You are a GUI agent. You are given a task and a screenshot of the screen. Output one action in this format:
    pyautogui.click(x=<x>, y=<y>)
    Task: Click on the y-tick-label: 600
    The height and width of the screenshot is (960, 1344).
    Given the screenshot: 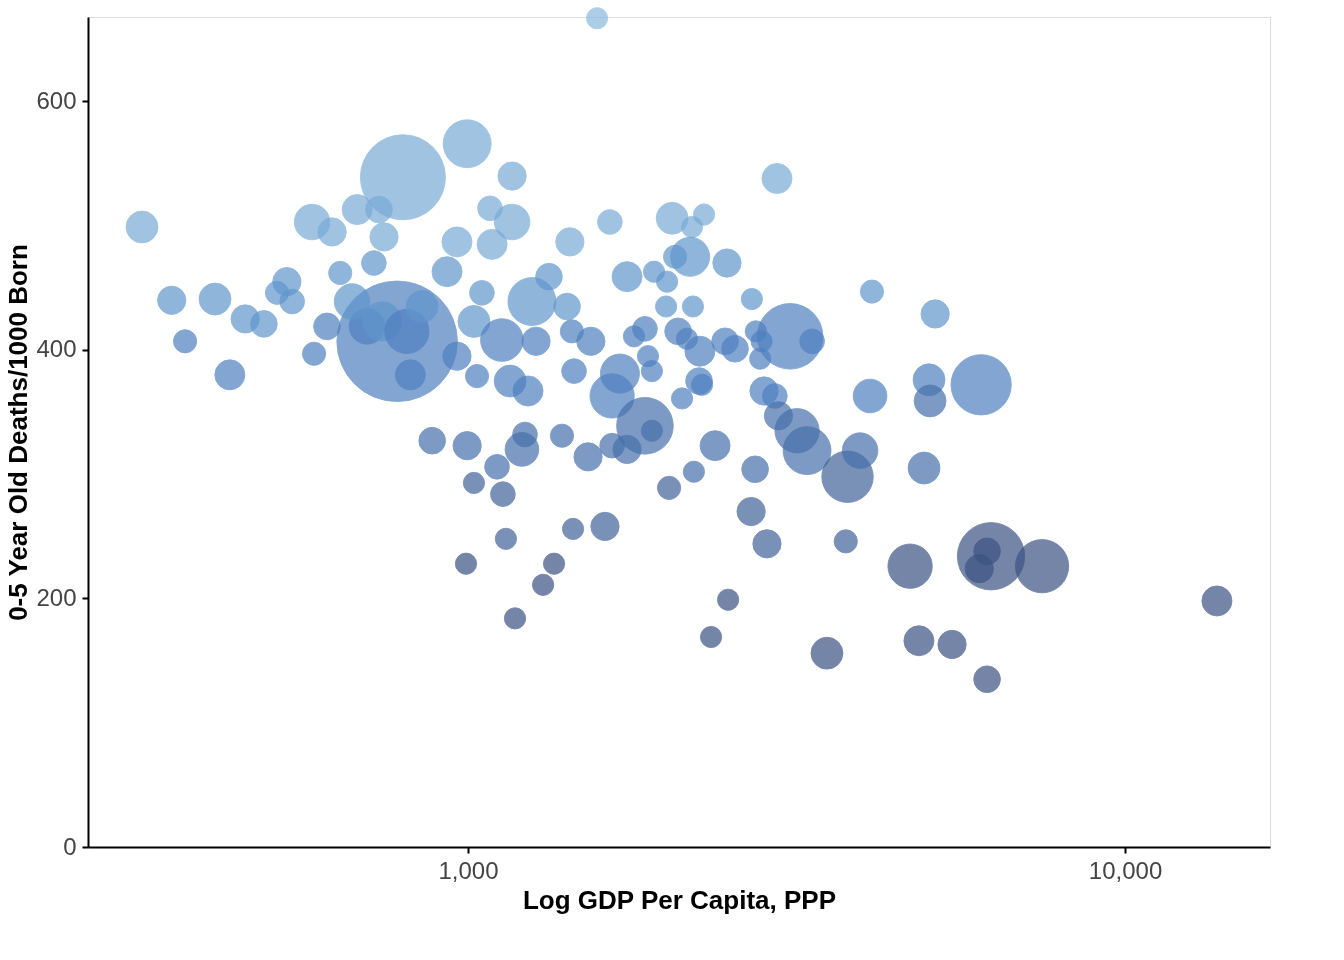 What is the action you would take?
    pyautogui.click(x=56, y=100)
    